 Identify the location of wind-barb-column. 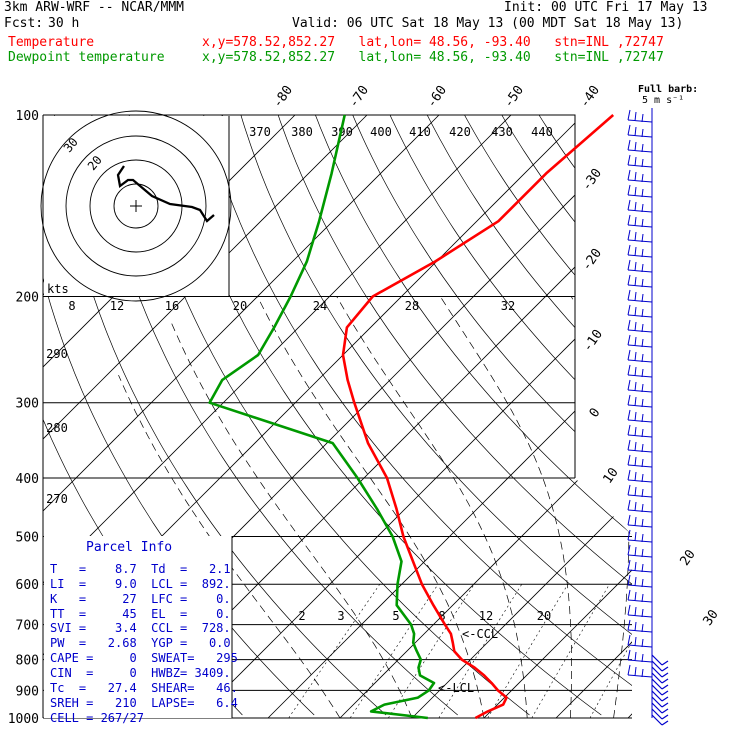
(648, 417).